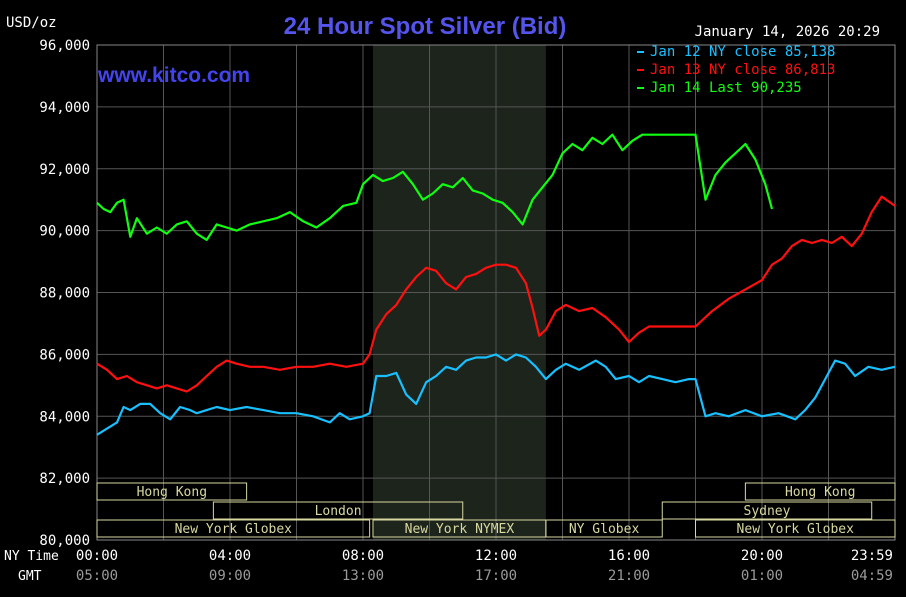 This screenshot has width=906, height=597. What do you see at coordinates (97, 576) in the screenshot?
I see `x-tick-gmt-label: 05:00` at bounding box center [97, 576].